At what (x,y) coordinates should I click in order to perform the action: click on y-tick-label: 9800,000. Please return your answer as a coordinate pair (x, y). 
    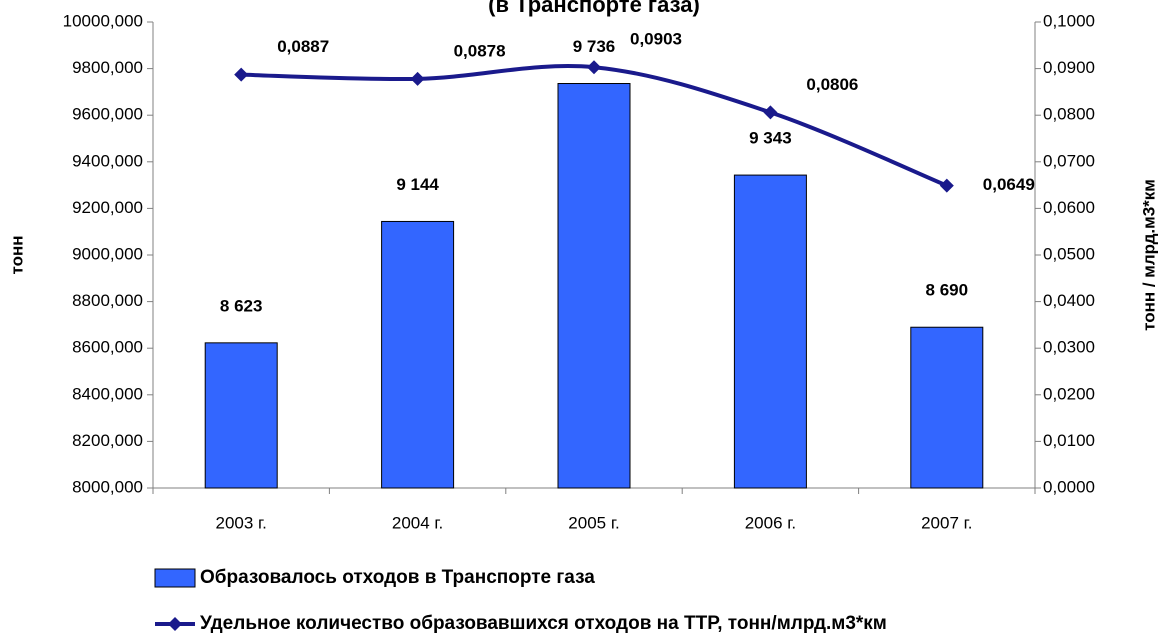
    Looking at the image, I should click on (107, 67).